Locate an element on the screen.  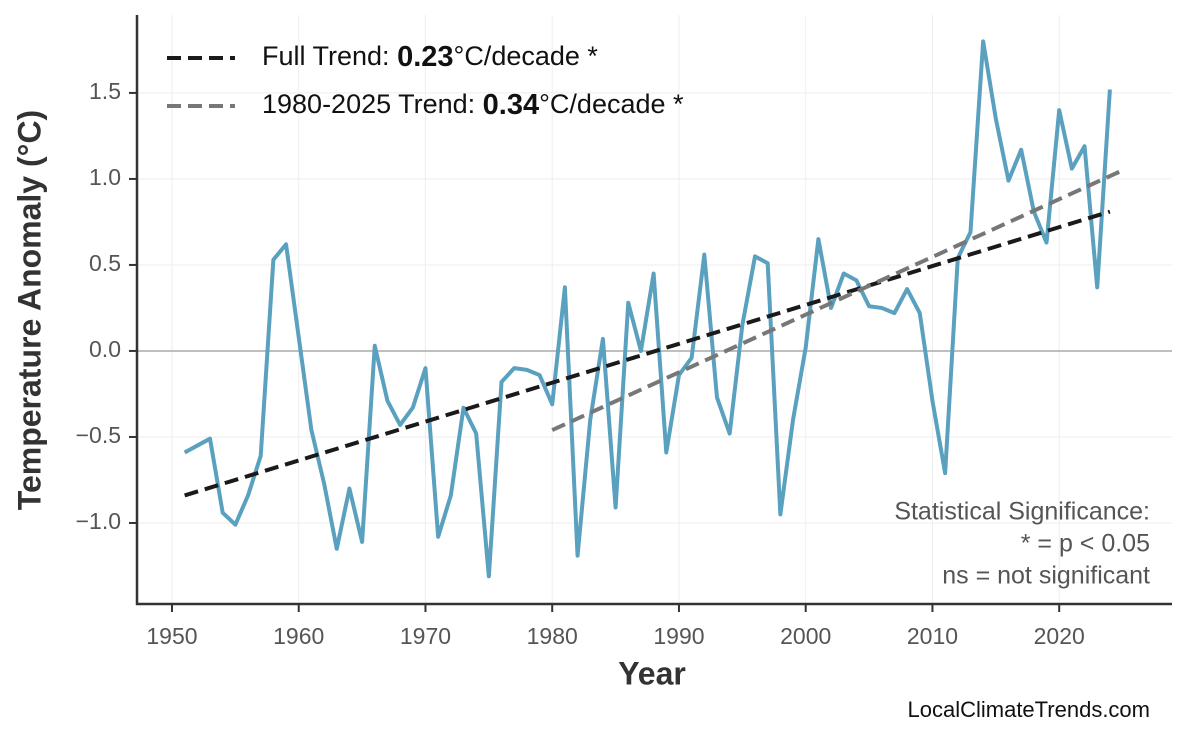
y-tick-label: −1.0 is located at coordinates (98, 521).